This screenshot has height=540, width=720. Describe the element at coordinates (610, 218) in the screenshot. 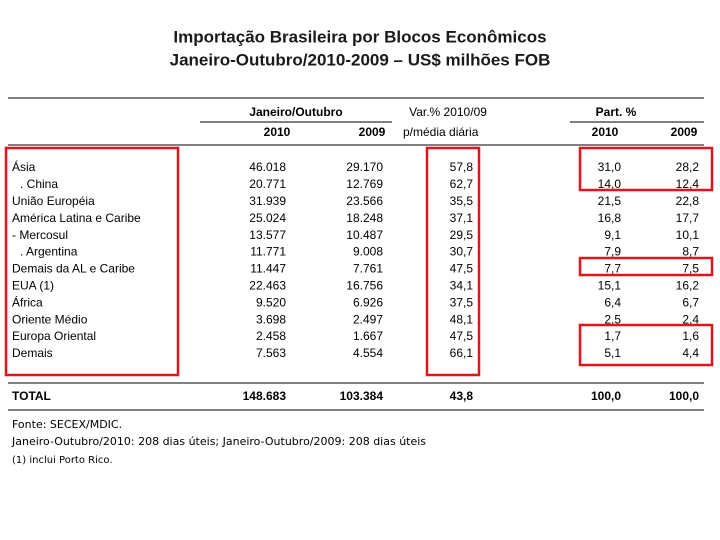

I see `row-cell: 16,8` at that location.